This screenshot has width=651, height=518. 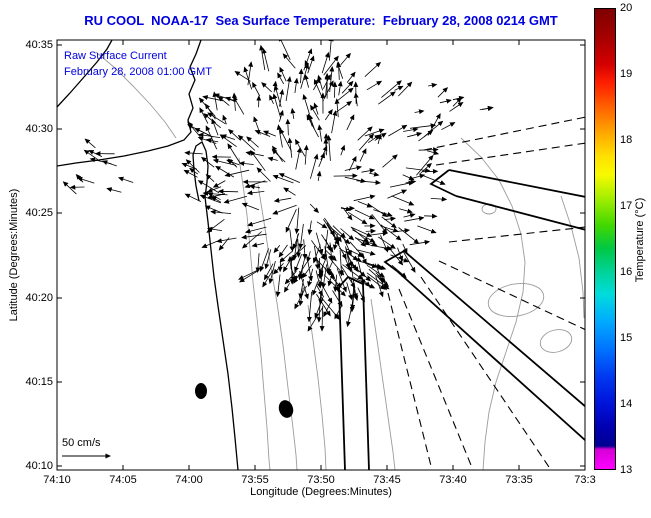 What do you see at coordinates (387, 480) in the screenshot?
I see `x-tick-label: 73:45` at bounding box center [387, 480].